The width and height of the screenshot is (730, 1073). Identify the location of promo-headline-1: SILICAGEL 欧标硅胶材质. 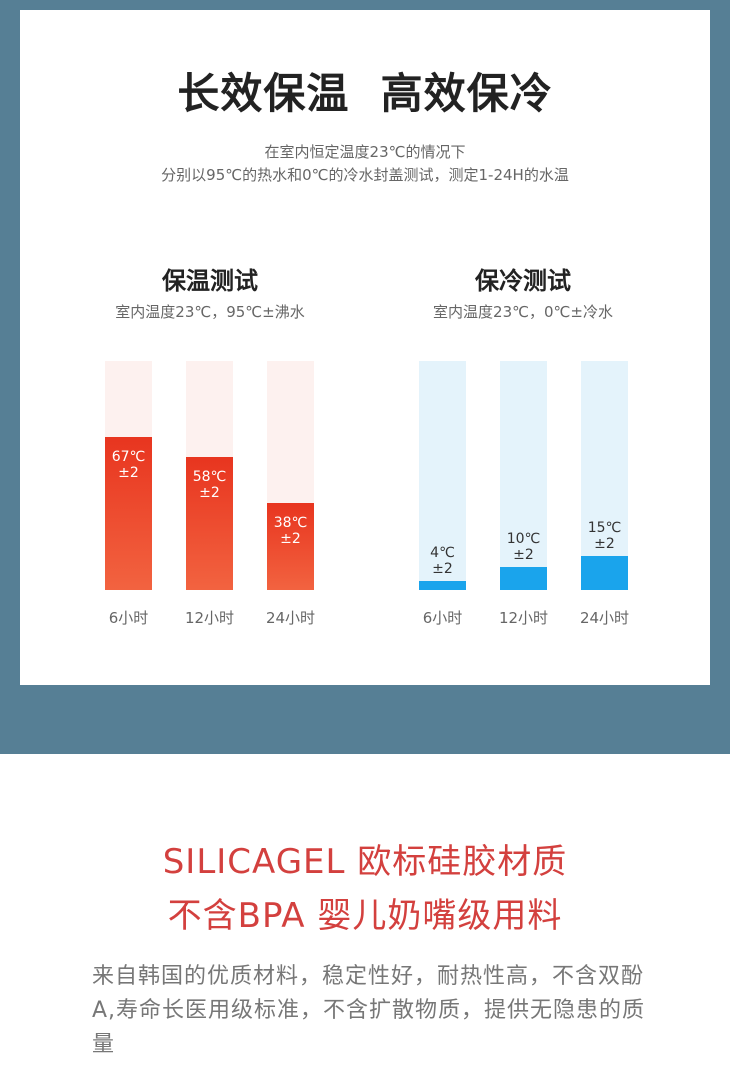
(365, 862).